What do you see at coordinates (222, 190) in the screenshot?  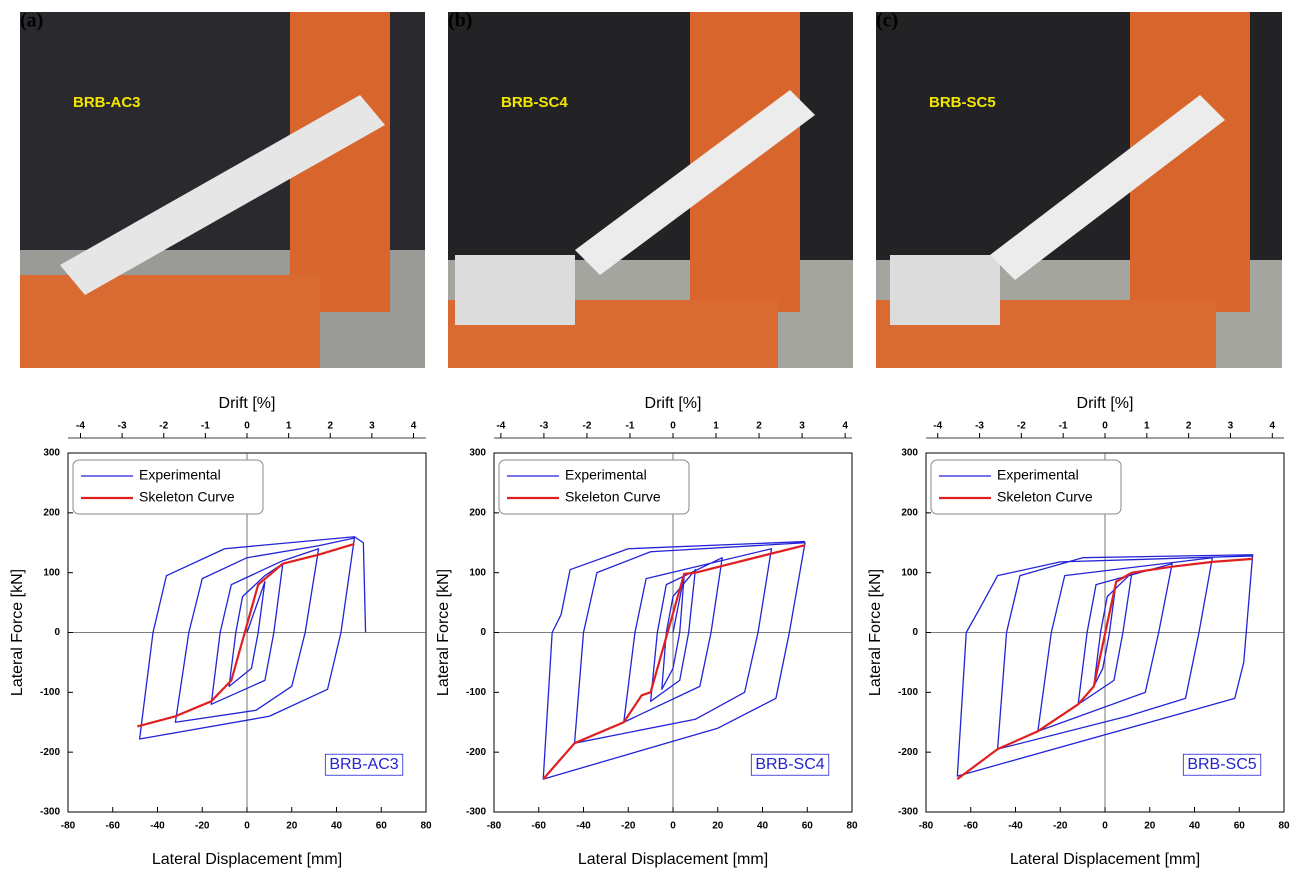 I see `photo-a` at bounding box center [222, 190].